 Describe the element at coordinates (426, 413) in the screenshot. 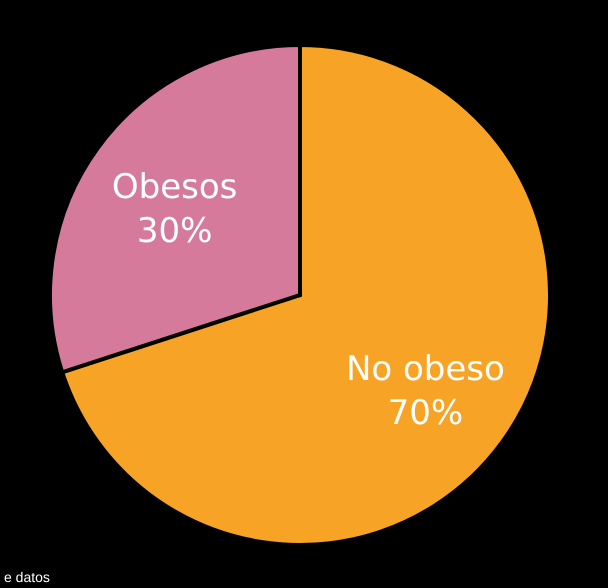

I see `data-label: 70%` at that location.